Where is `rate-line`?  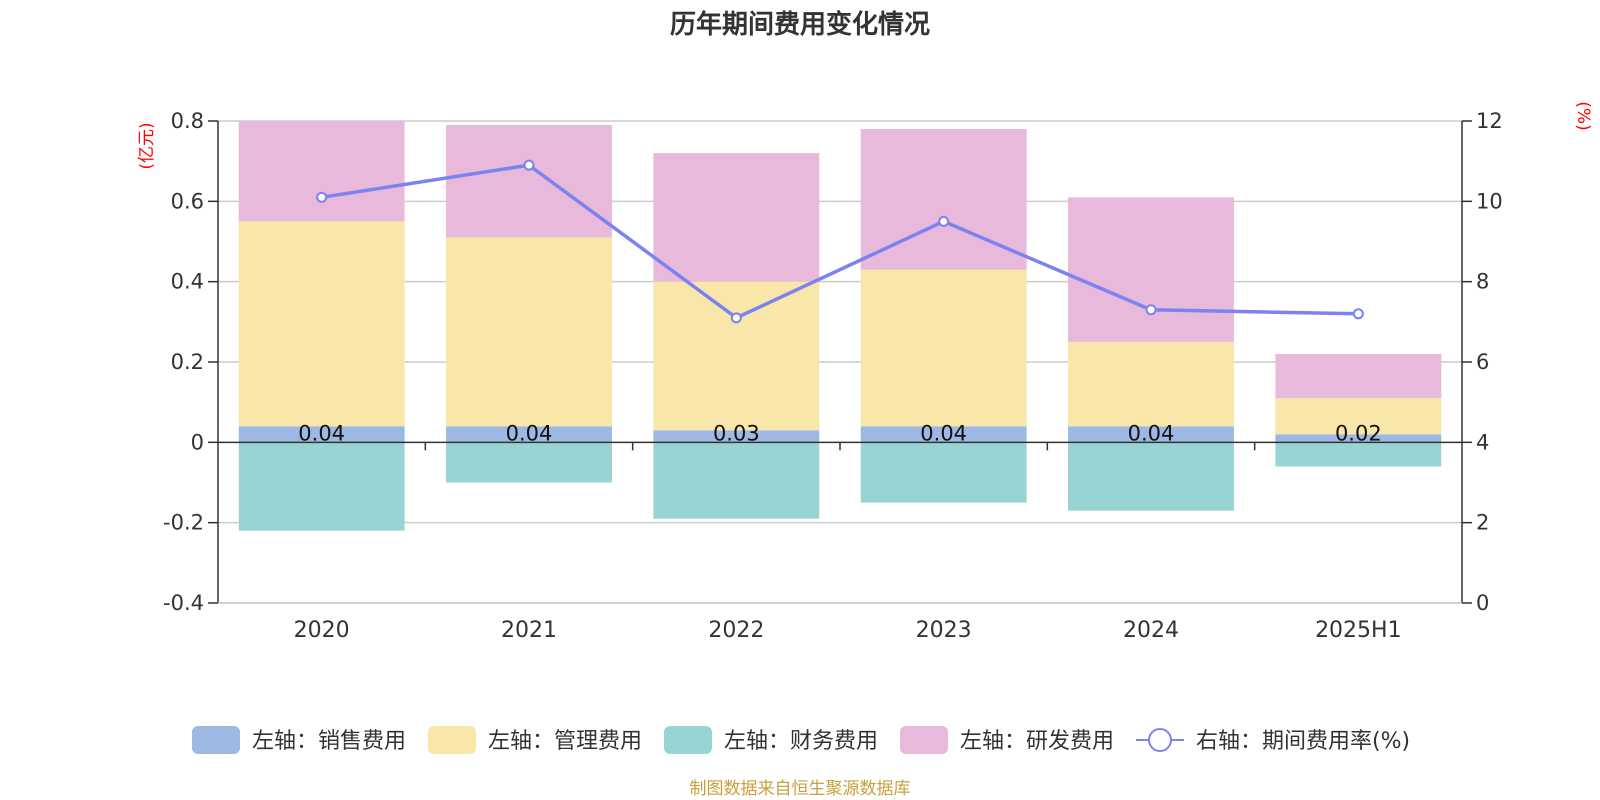 rate-line is located at coordinates (840, 241).